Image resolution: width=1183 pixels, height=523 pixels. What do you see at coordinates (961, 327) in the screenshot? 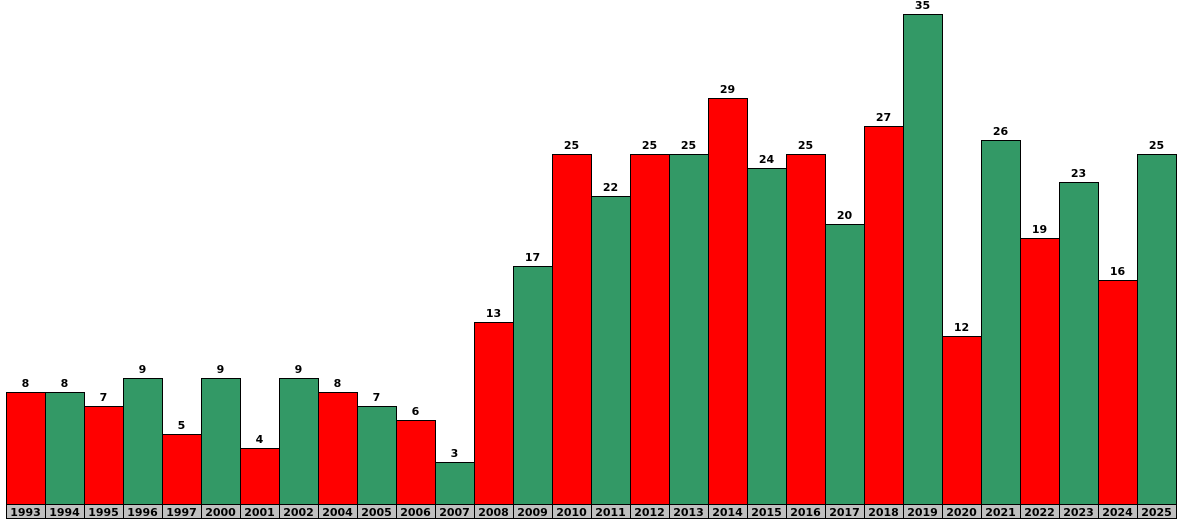
I see `value-label: 12` at bounding box center [961, 327].